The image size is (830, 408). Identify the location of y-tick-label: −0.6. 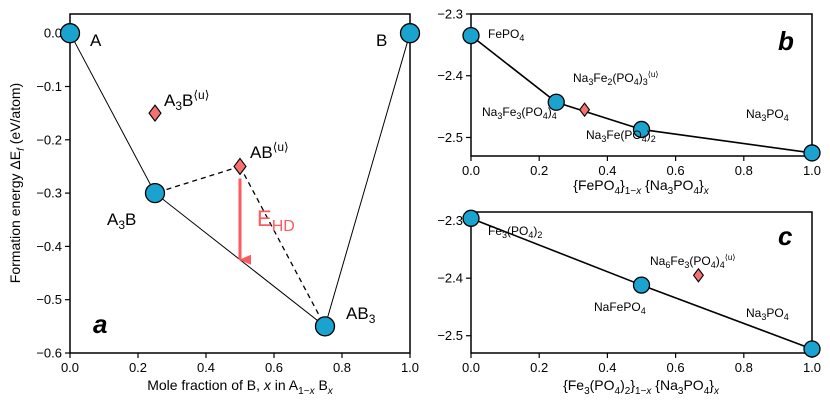
(49, 353).